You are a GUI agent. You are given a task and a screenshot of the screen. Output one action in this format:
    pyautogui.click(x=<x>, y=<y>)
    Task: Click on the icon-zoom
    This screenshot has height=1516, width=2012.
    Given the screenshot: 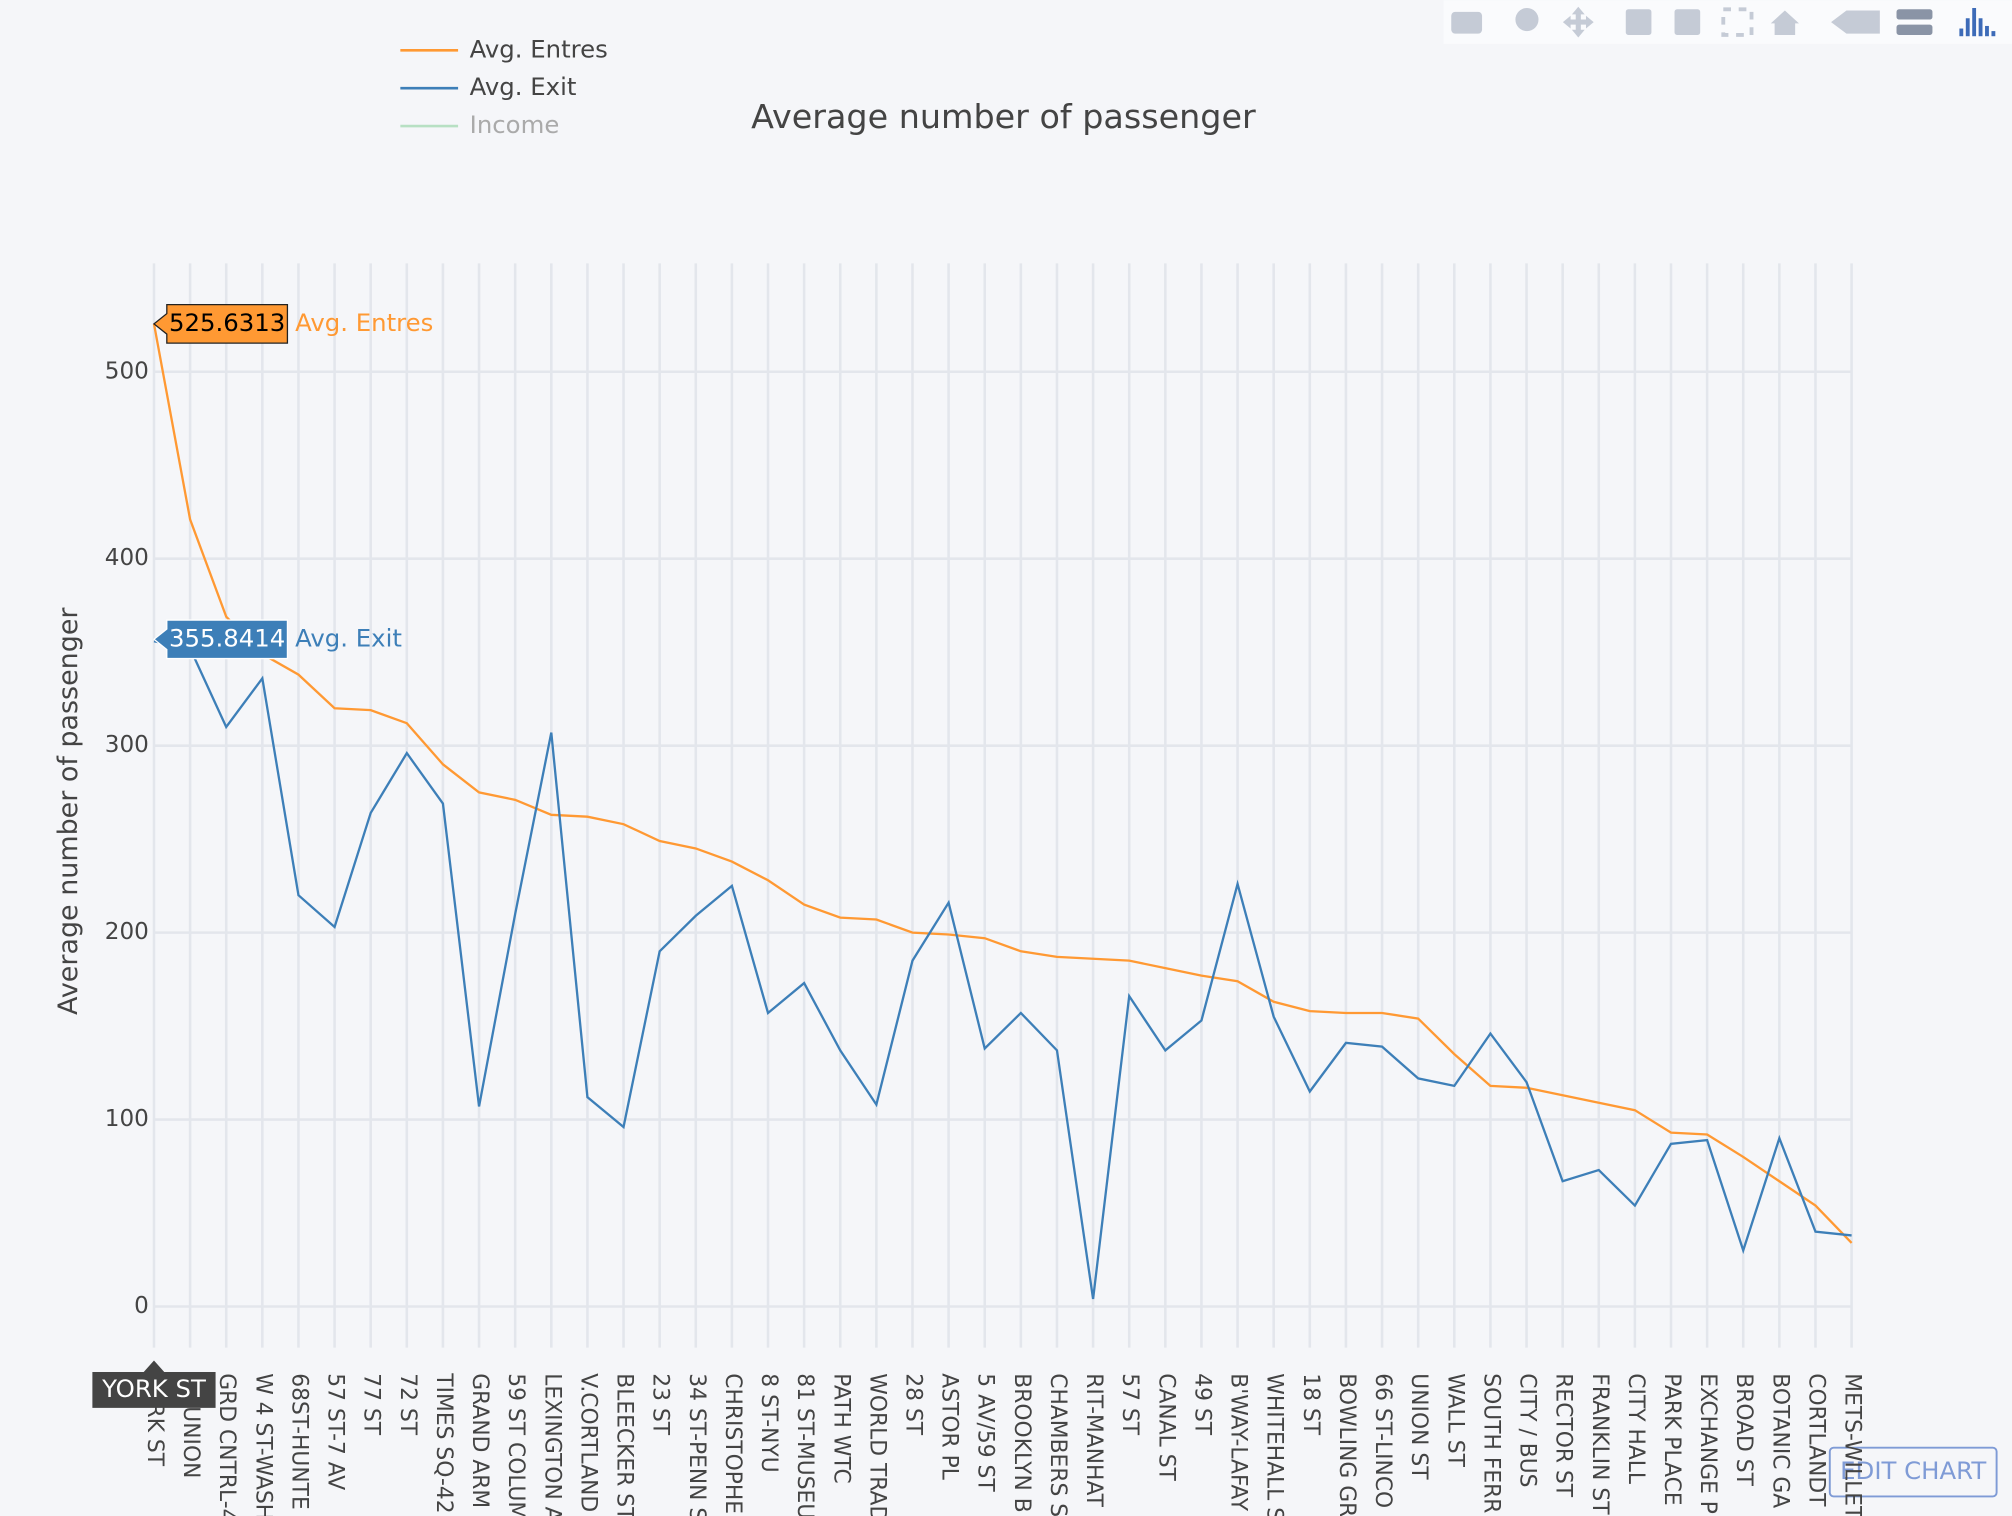 What is the action you would take?
    pyautogui.click(x=1527, y=19)
    